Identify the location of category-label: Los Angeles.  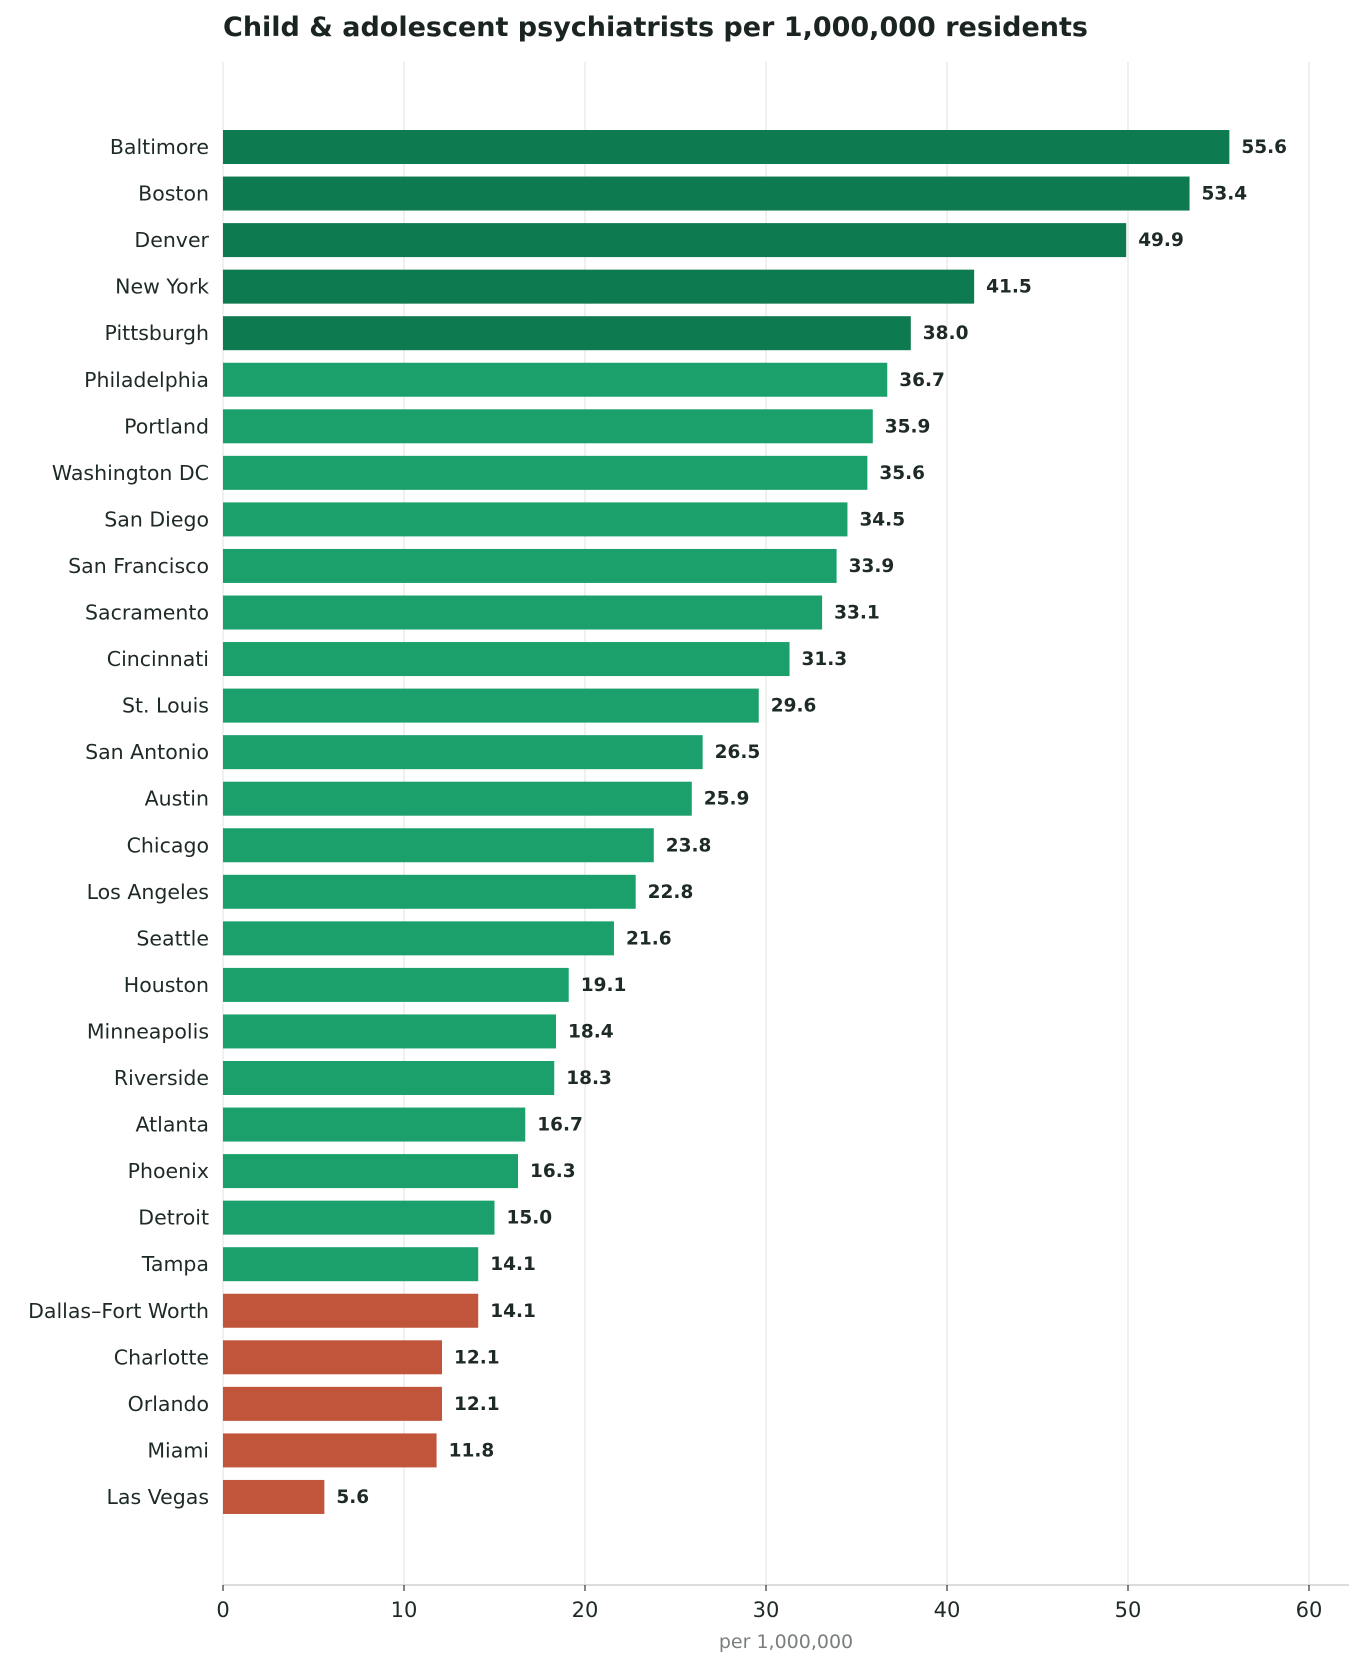
(148, 892).